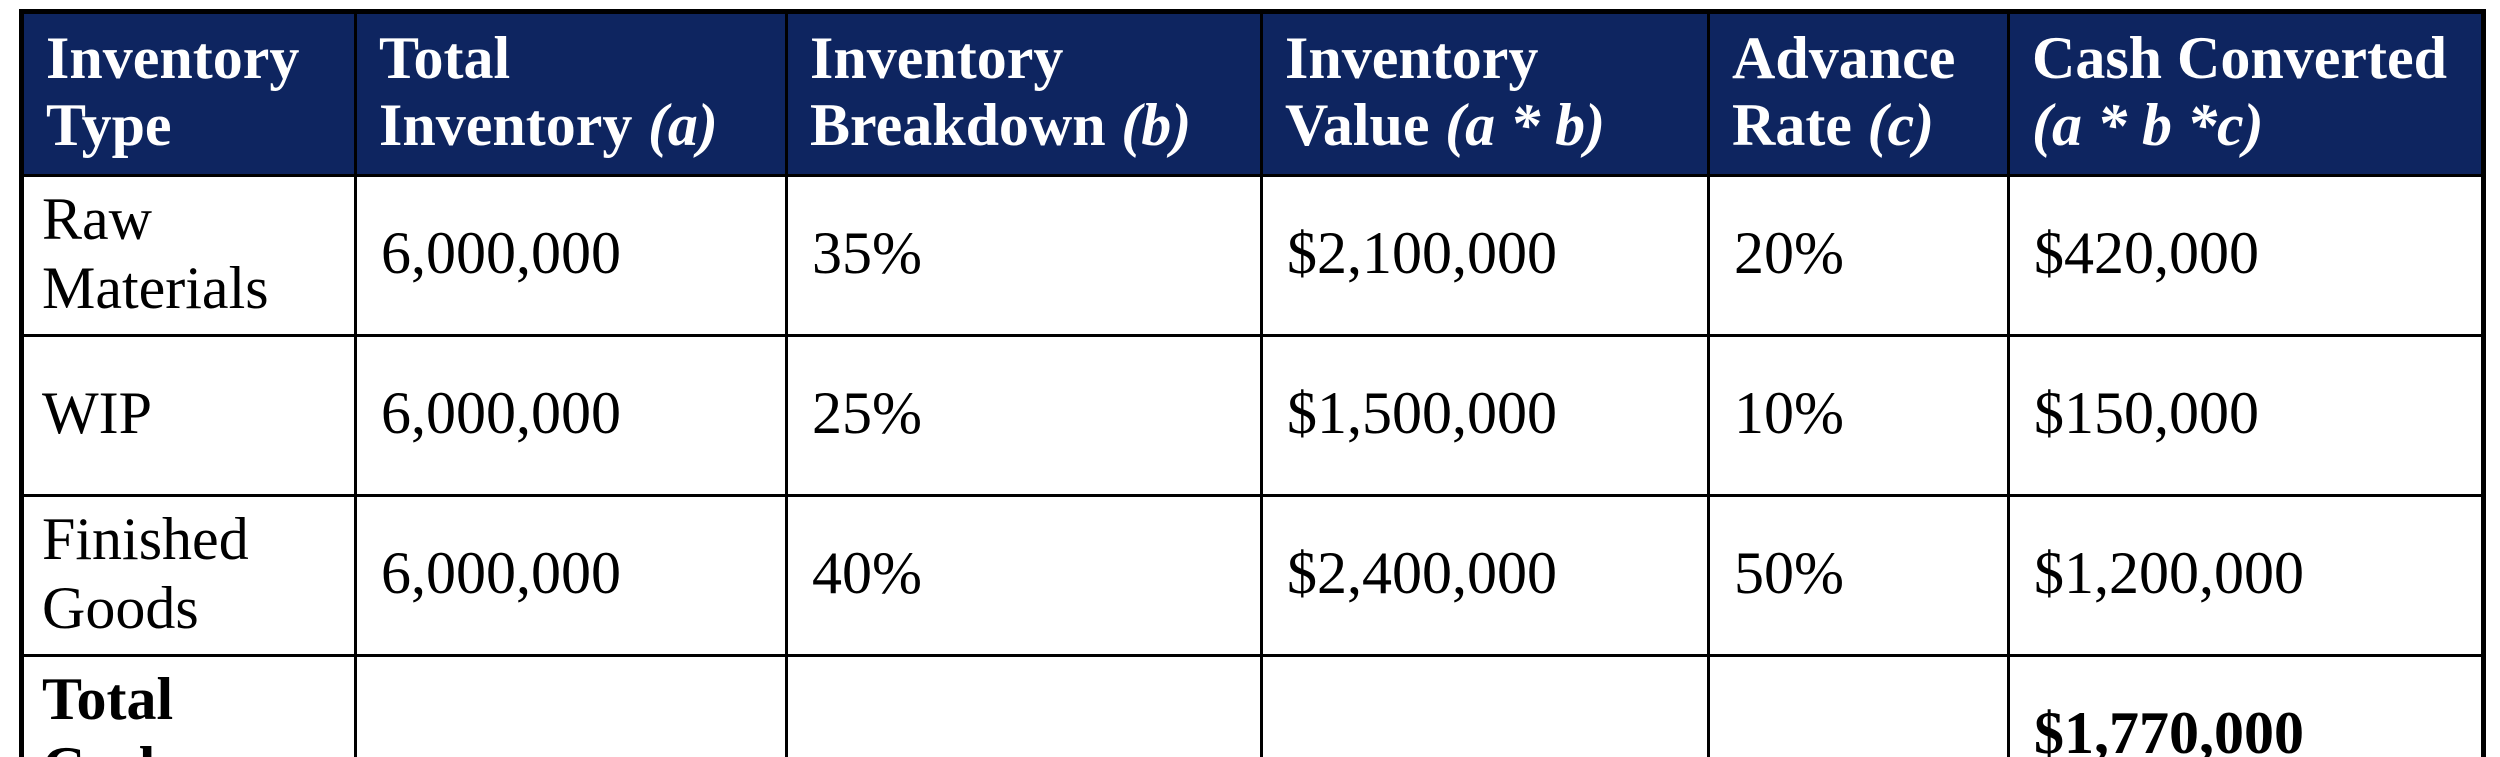  I want to click on header-inventory-breakdown: Inventory Breakdown (b), so click(1024, 93).